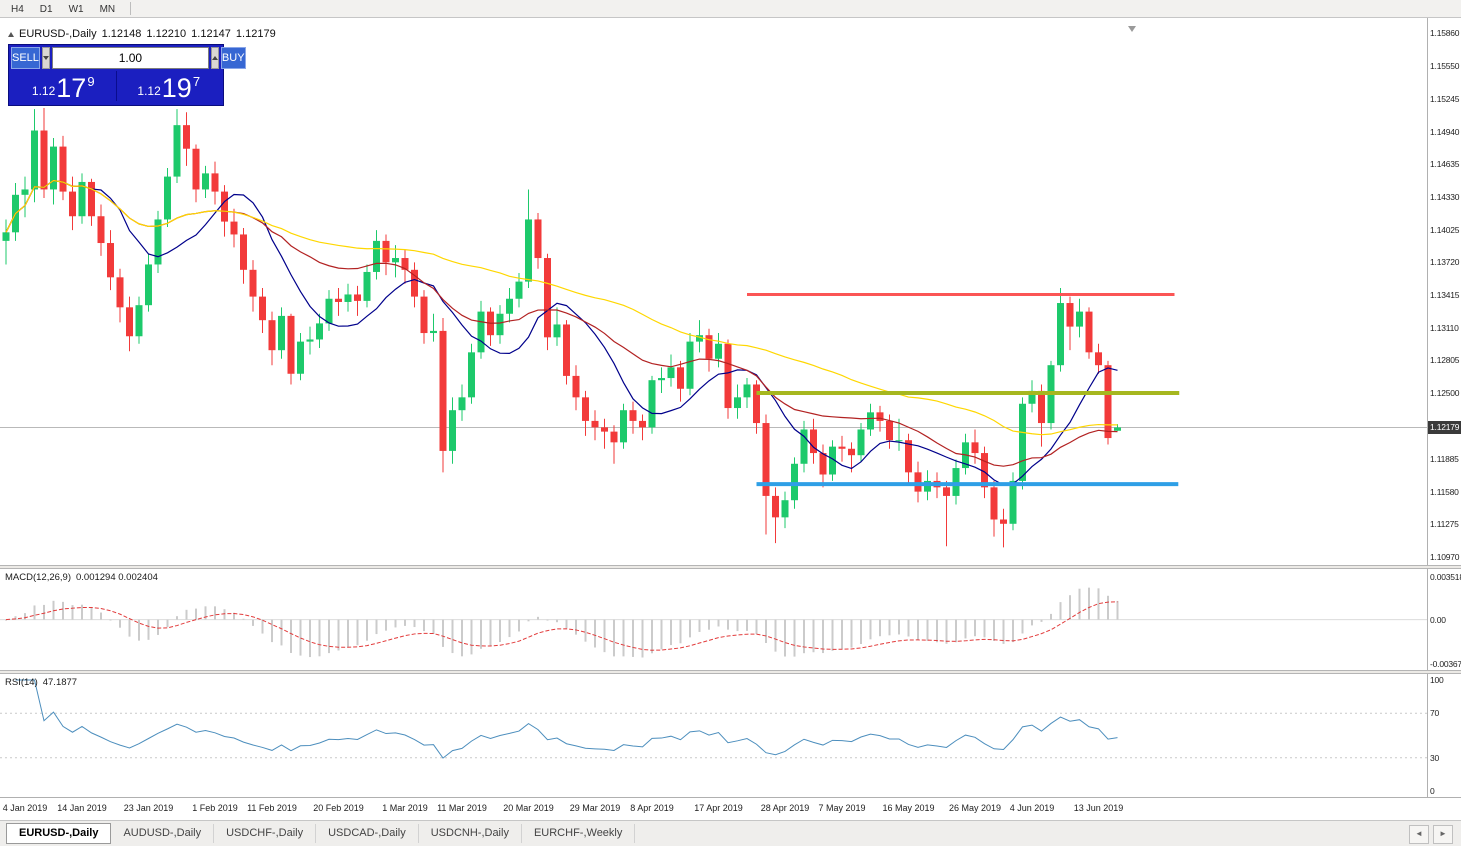 The width and height of the screenshot is (1461, 846). What do you see at coordinates (579, 833) in the screenshot?
I see `tab-eurchf-weekly: EURCHF-,Weekly` at bounding box center [579, 833].